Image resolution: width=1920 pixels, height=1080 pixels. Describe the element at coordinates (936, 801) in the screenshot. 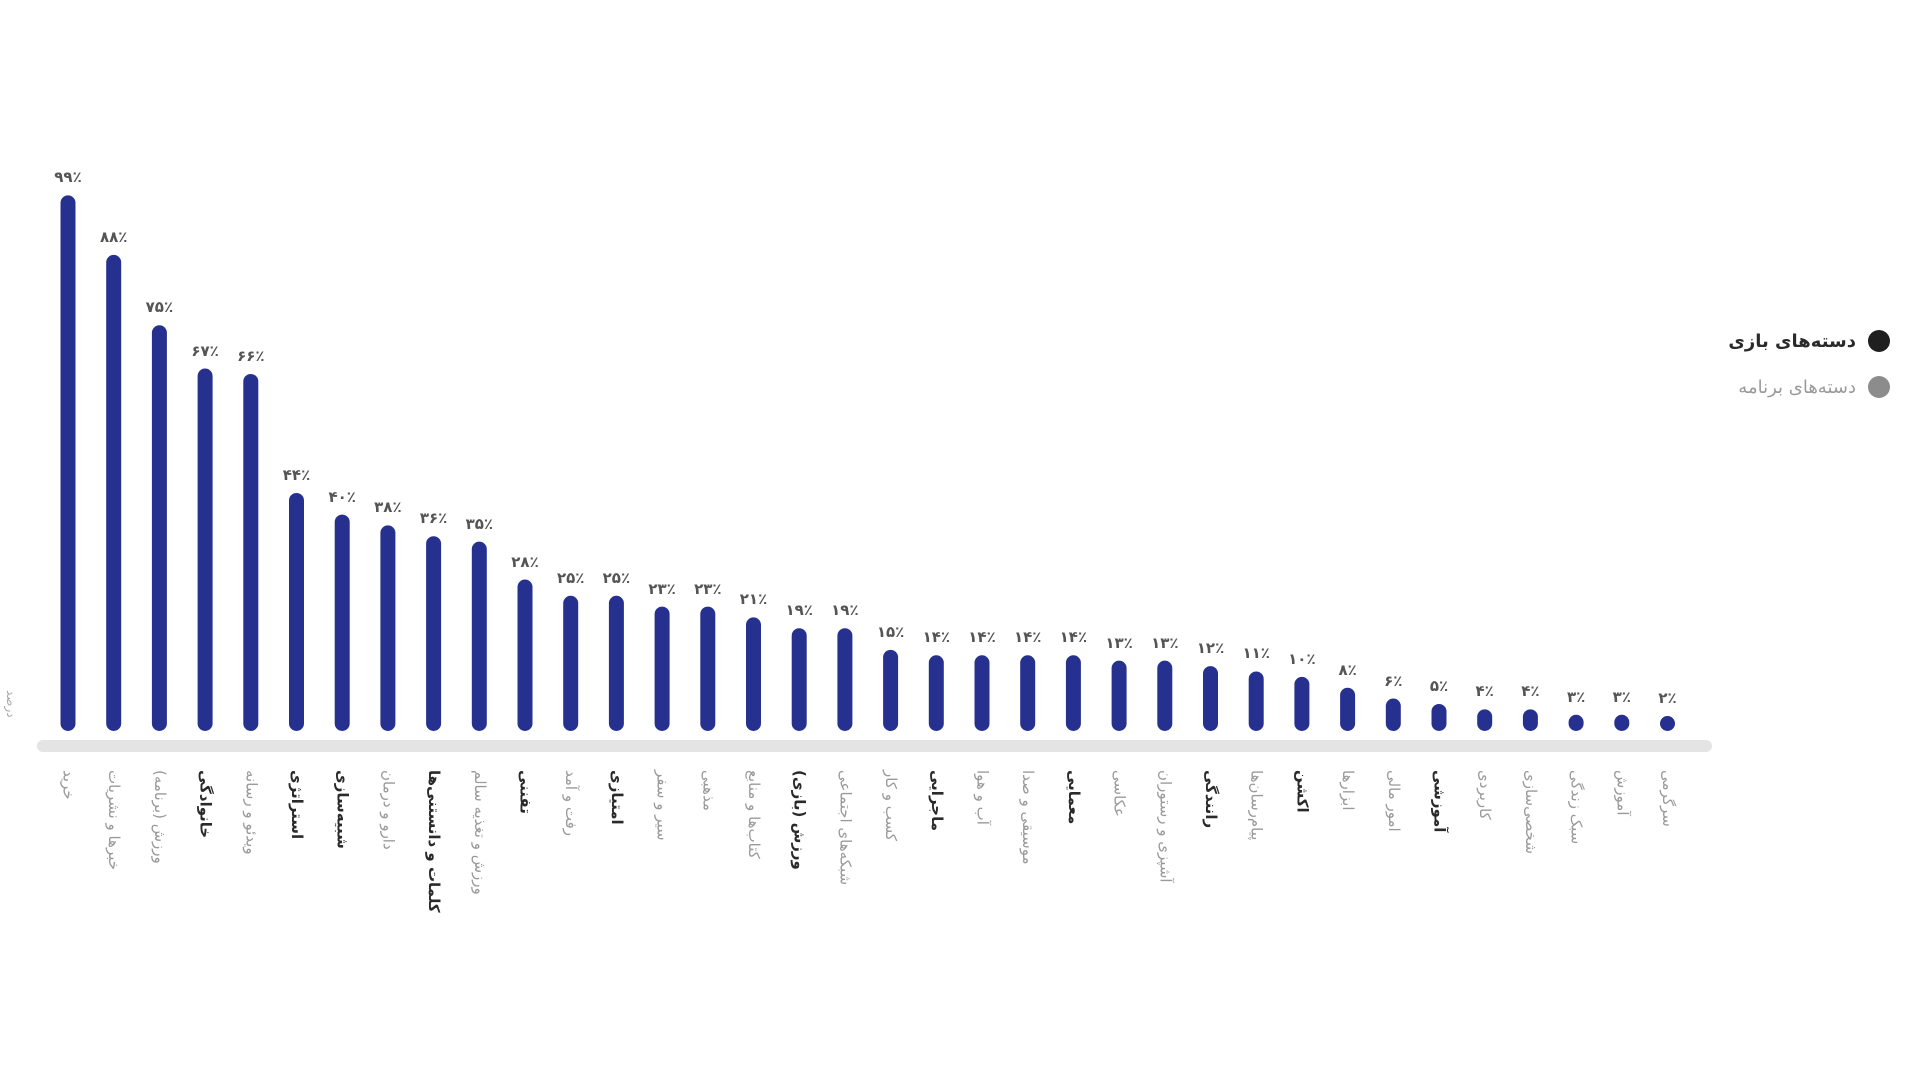

I see `x-tick-label: ماجرایی` at that location.